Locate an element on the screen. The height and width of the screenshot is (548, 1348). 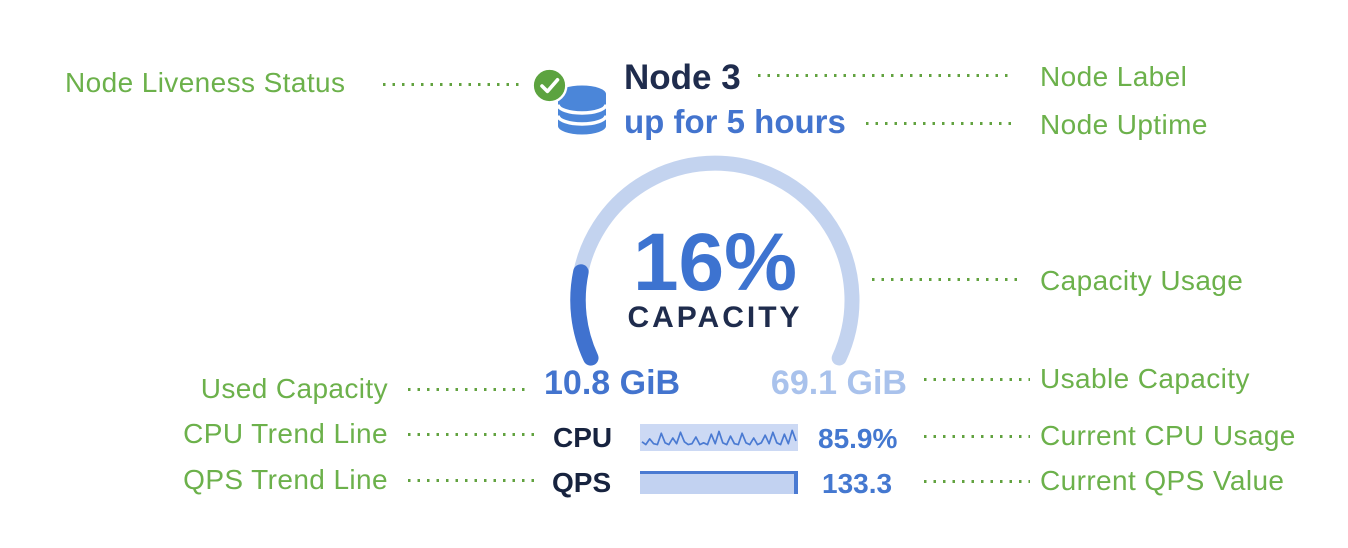
annotation-current-qps-value: Current QPS Value is located at coordinates (1162, 480).